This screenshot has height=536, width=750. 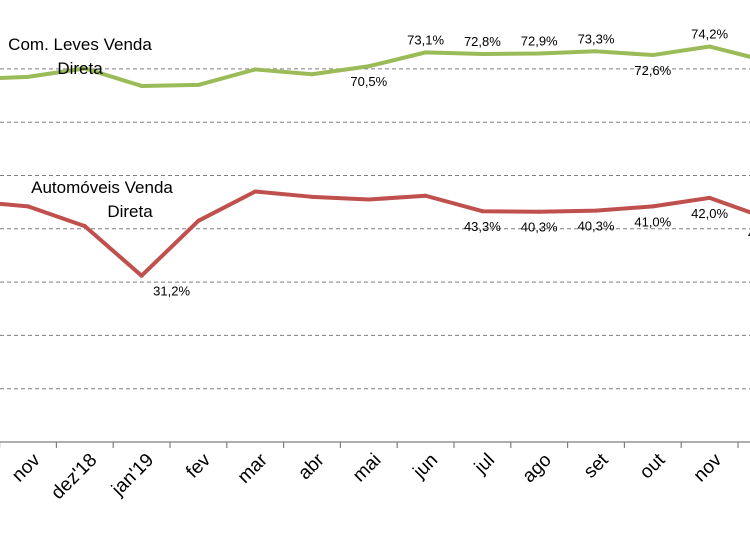 What do you see at coordinates (132, 475) in the screenshot?
I see `x-tick-label: jan'19` at bounding box center [132, 475].